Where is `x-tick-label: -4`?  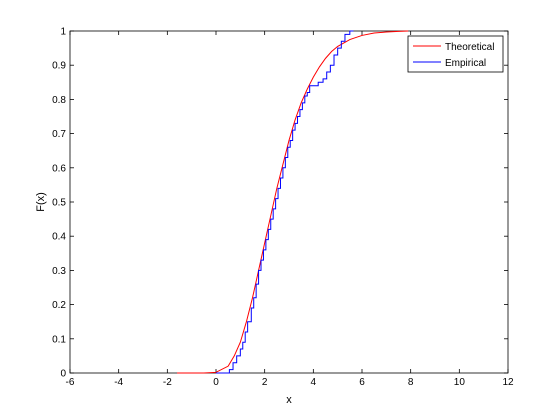
x-tick-label: -4 is located at coordinates (118, 382).